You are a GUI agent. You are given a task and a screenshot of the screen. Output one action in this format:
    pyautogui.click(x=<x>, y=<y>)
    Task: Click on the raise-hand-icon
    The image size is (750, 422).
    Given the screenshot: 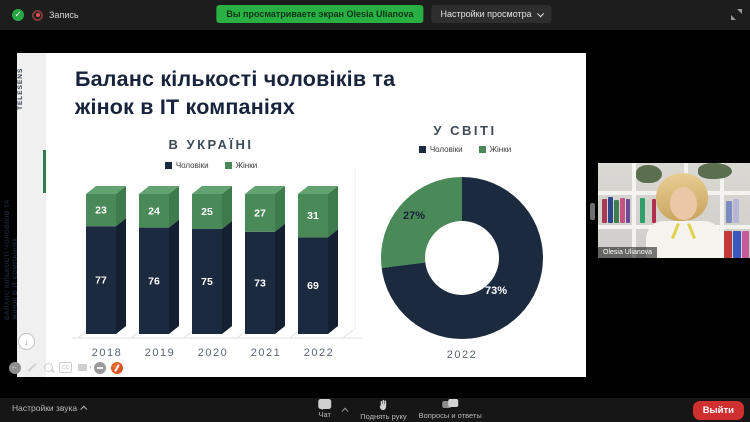 What is the action you would take?
    pyautogui.click(x=383, y=405)
    